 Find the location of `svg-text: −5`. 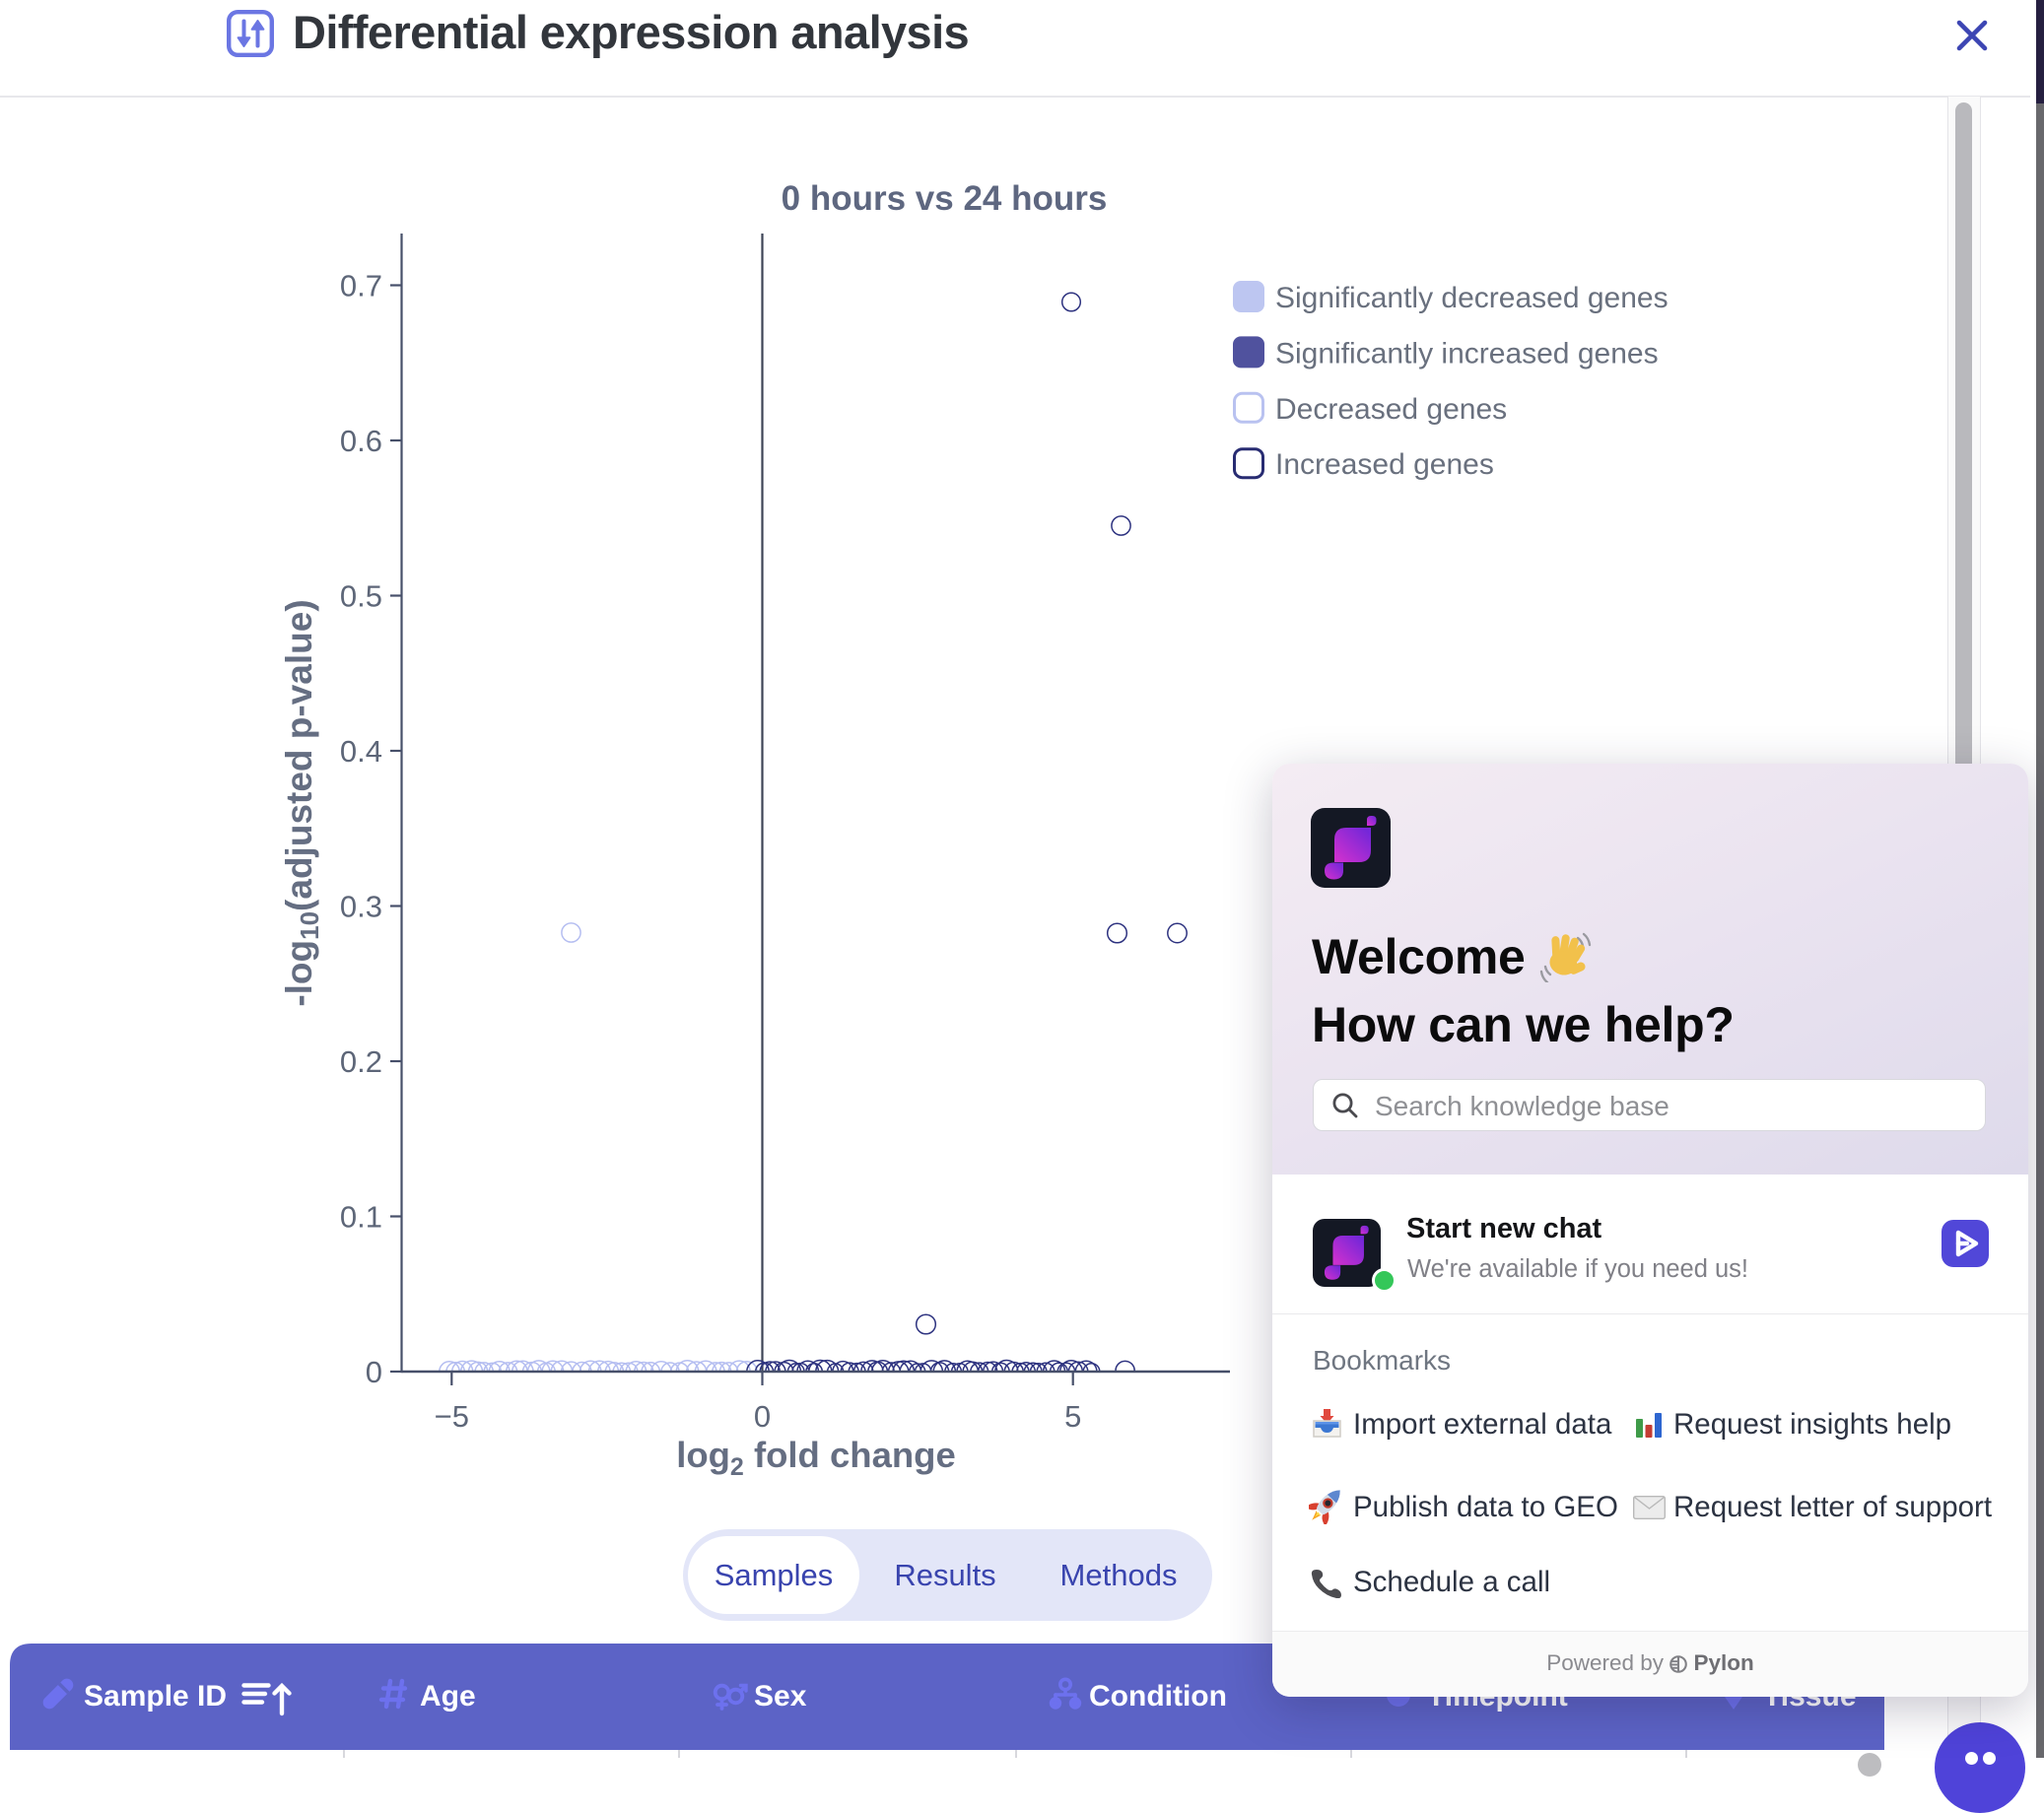

svg-text: −5 is located at coordinates (452, 1416).